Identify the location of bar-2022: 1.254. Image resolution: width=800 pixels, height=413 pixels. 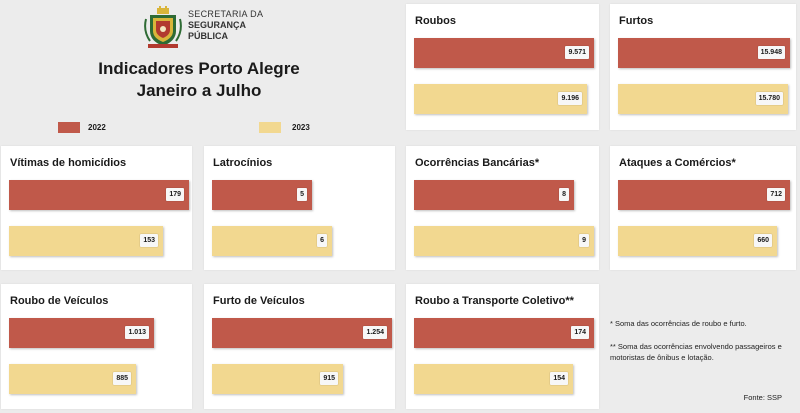
(302, 333).